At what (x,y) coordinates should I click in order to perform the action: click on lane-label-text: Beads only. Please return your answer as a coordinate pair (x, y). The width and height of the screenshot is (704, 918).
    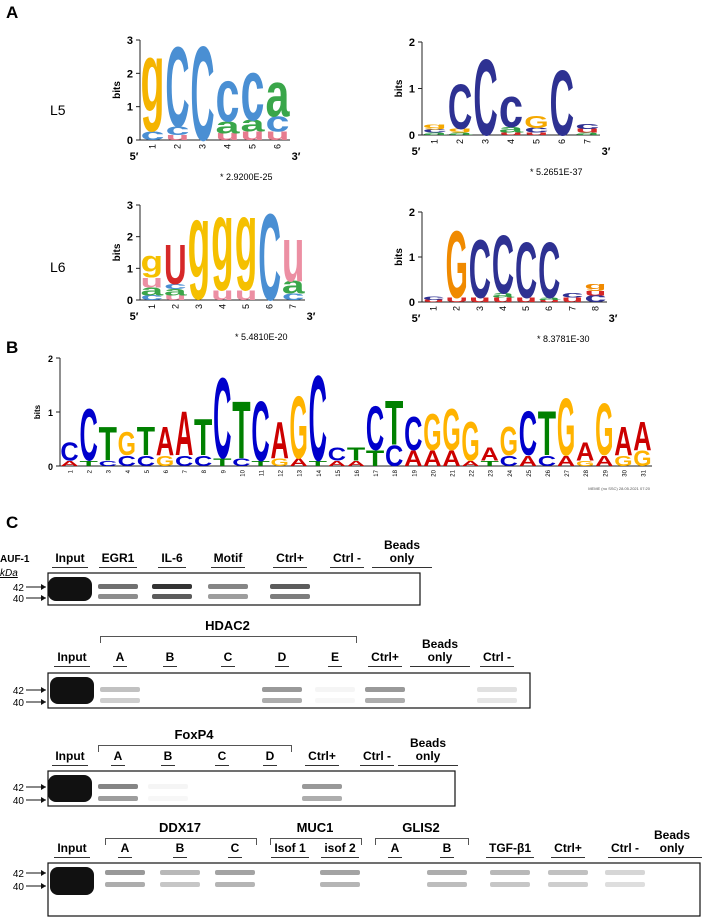
    Looking at the image, I should click on (402, 553).